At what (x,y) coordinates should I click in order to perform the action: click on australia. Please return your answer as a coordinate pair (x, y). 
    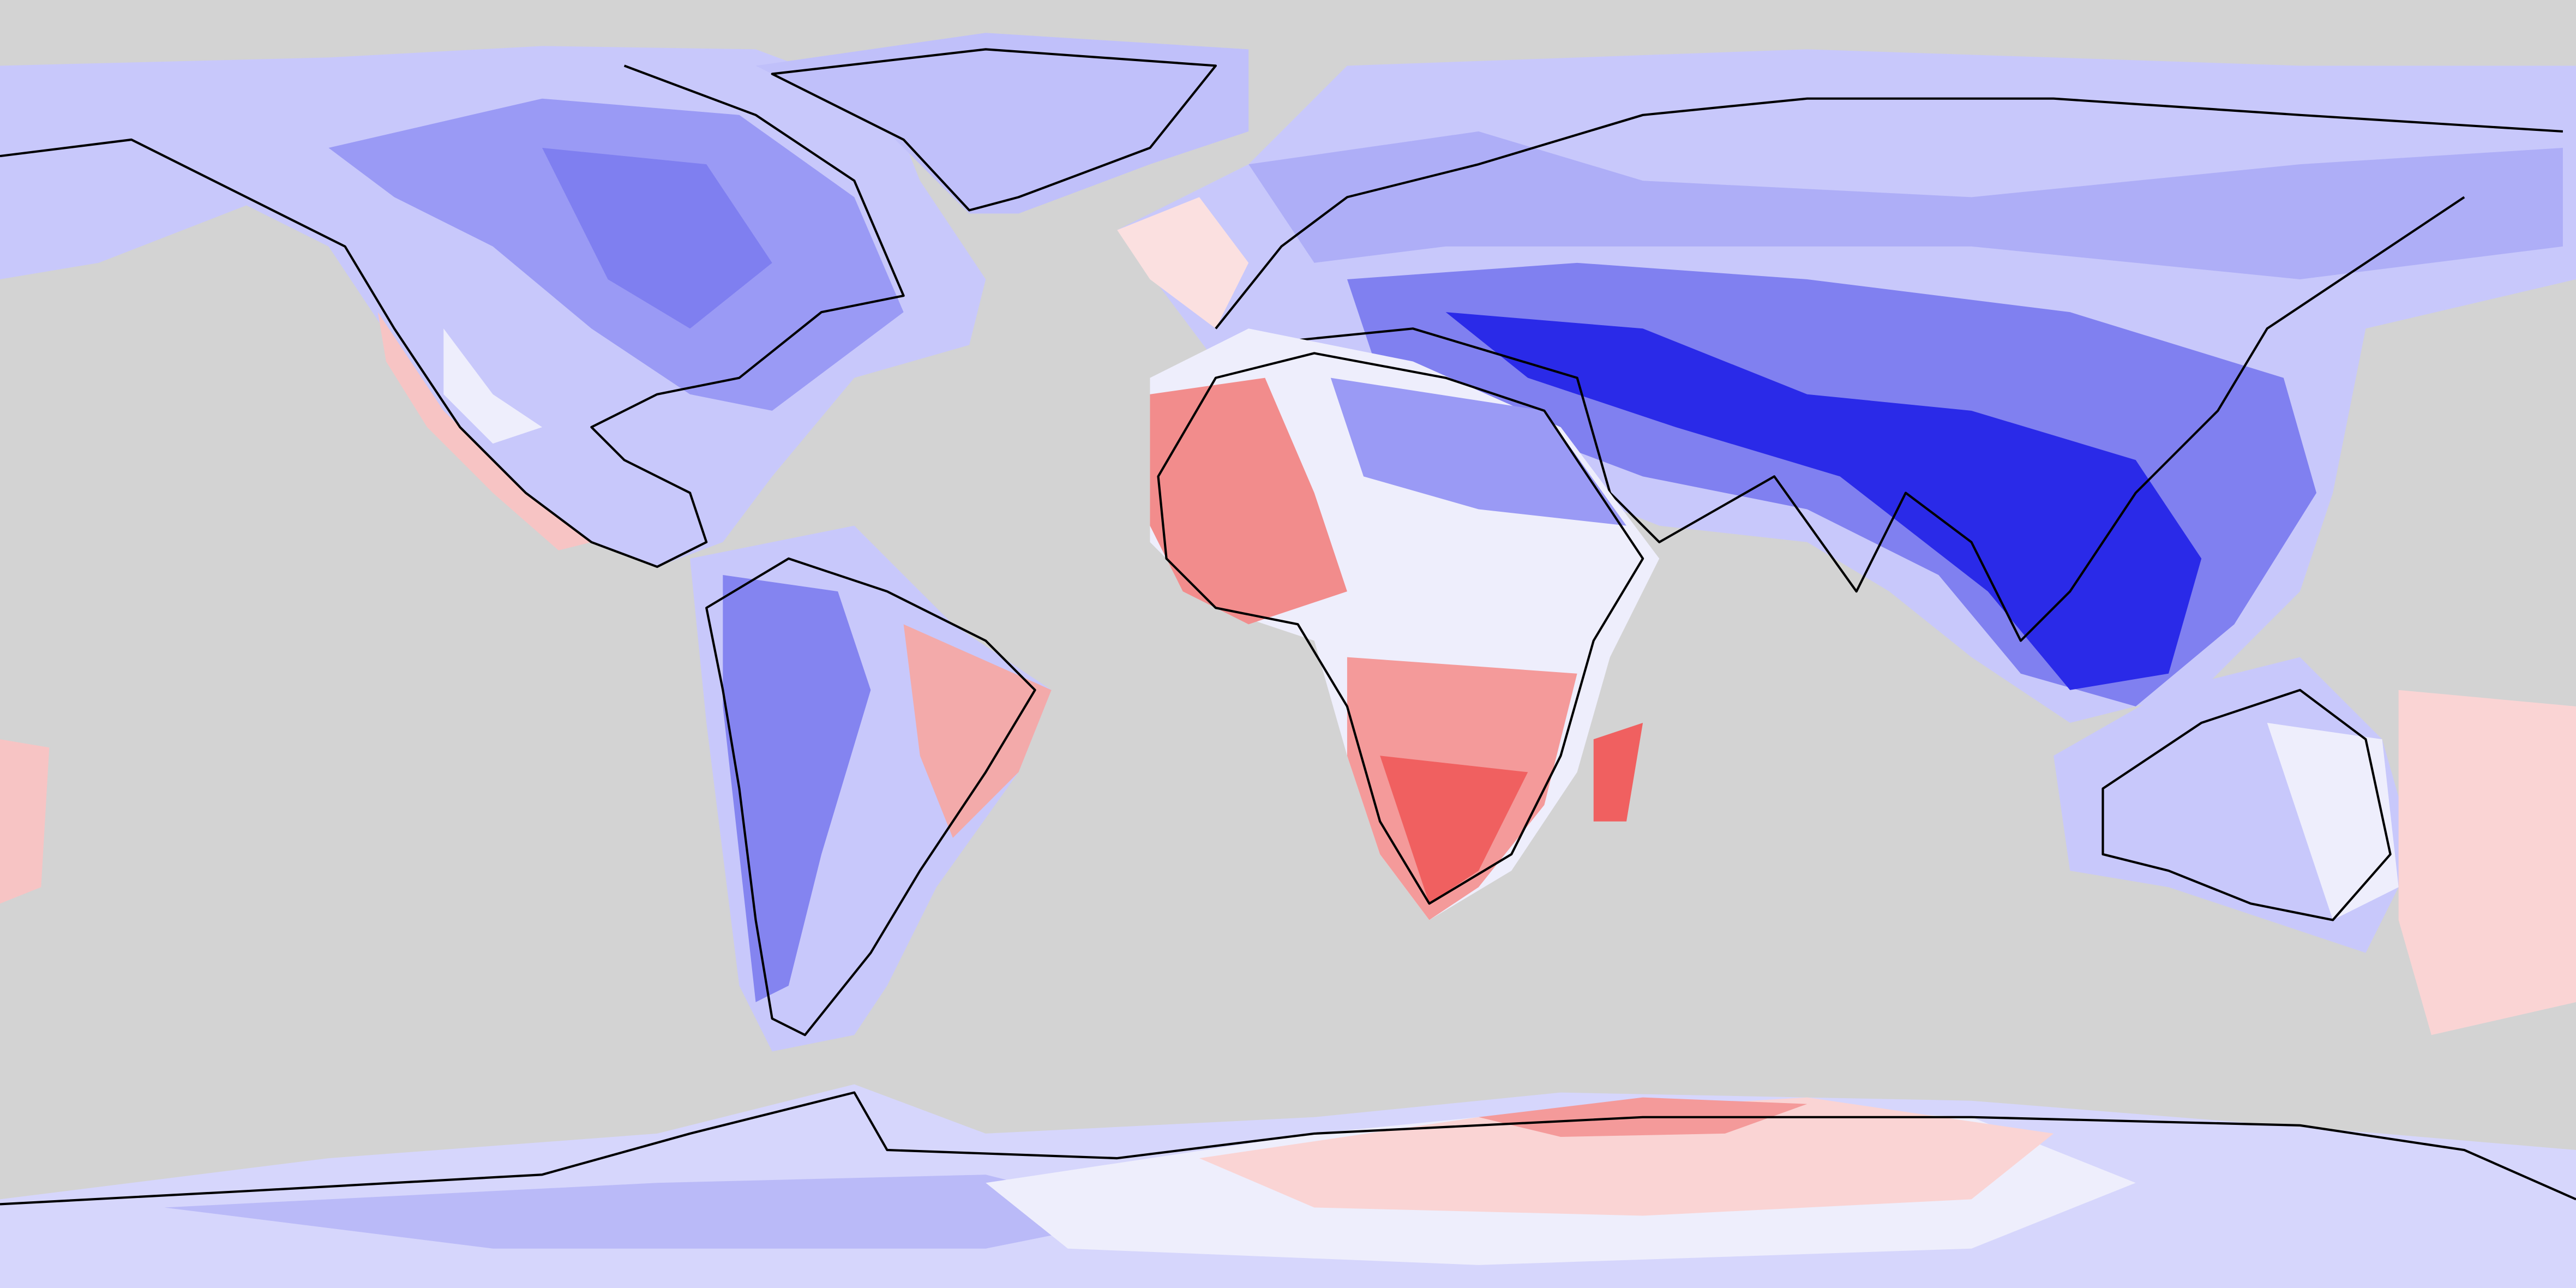
    Looking at the image, I should click on (2315, 846).